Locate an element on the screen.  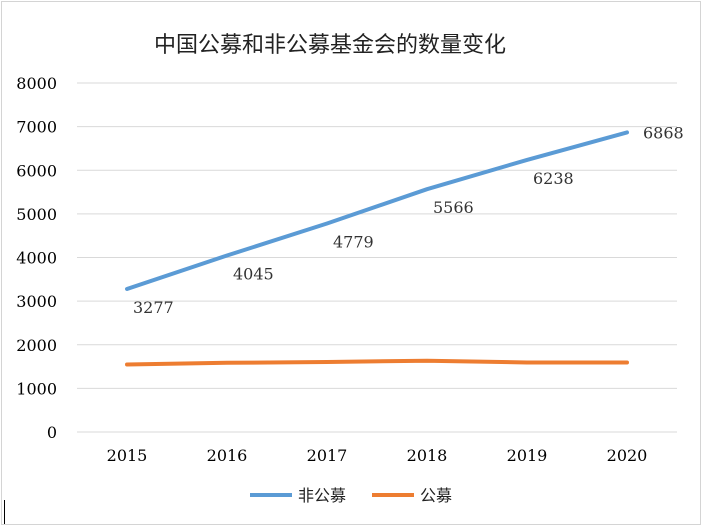
data-label: 5566 is located at coordinates (453, 207).